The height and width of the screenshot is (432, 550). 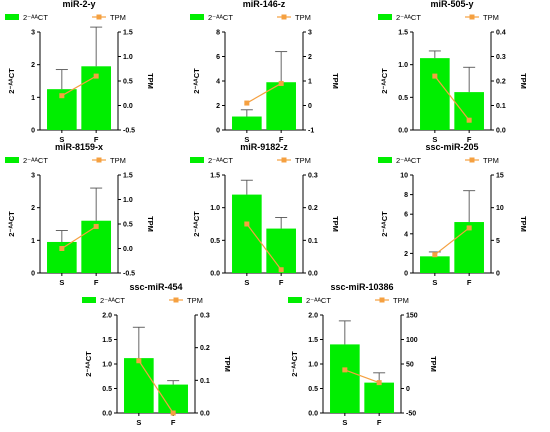 What do you see at coordinates (128, 200) in the screenshot?
I see `right-tick-label: 1.0` at bounding box center [128, 200].